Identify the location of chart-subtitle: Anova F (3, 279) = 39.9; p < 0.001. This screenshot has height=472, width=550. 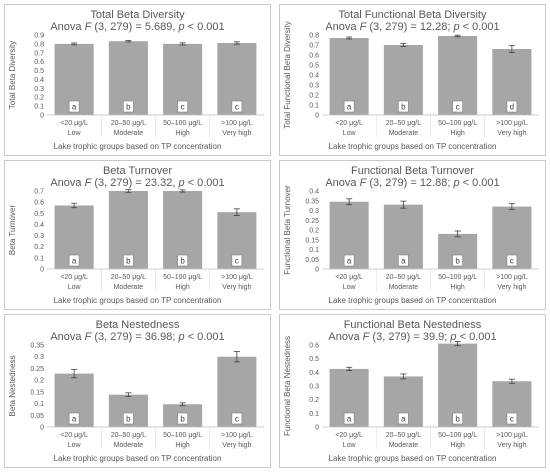
(412, 337).